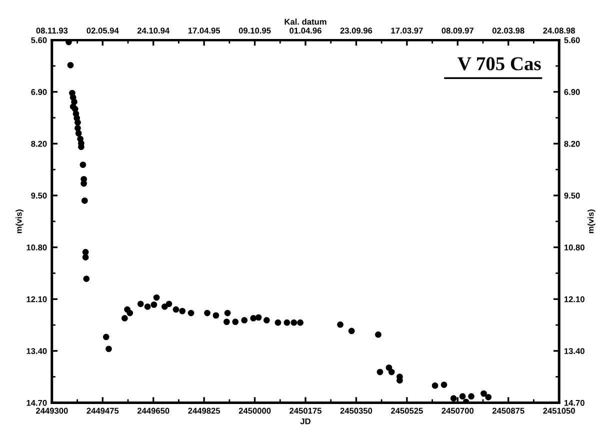 This screenshot has height=445, width=611. I want to click on y2-tick-label: 14.70, so click(574, 403).